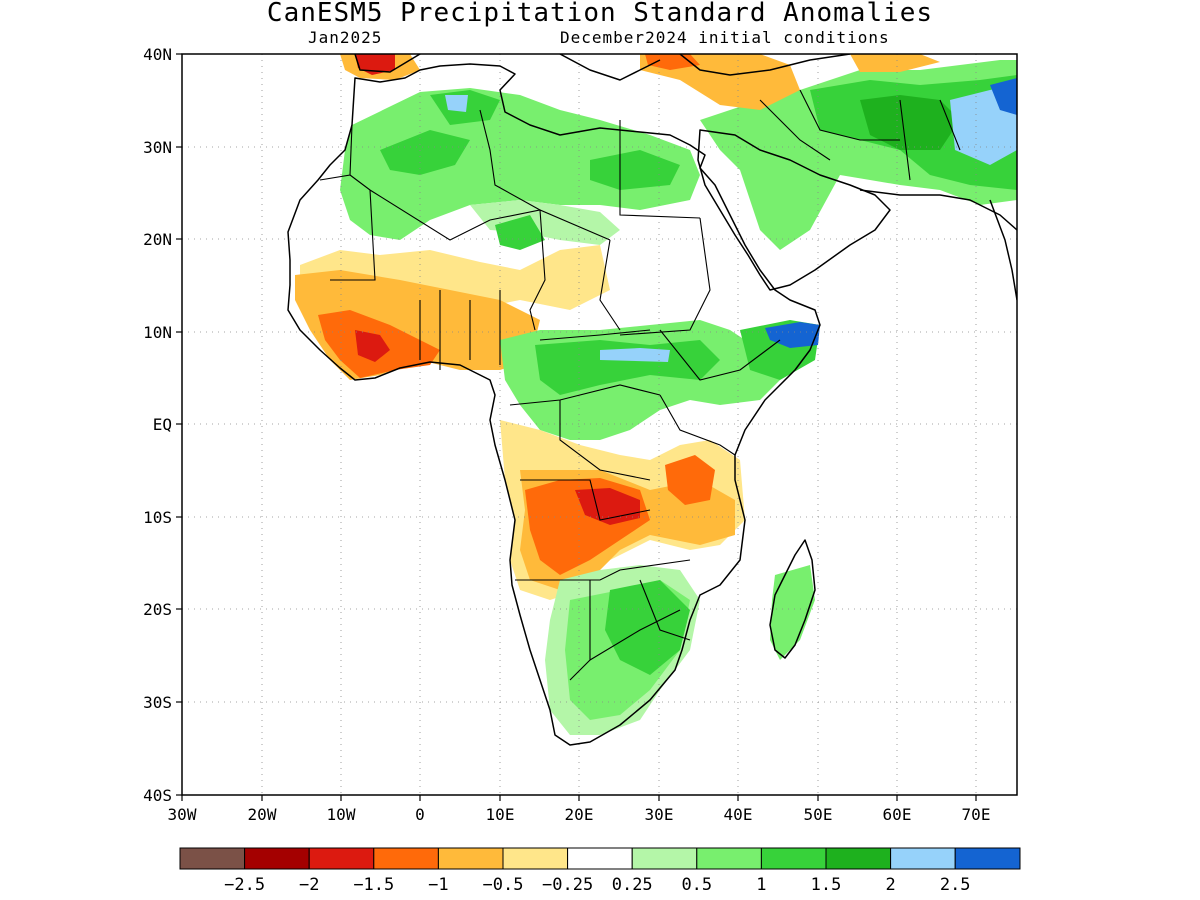  What do you see at coordinates (309, 885) in the screenshot?
I see `colorbar-label: −2` at bounding box center [309, 885].